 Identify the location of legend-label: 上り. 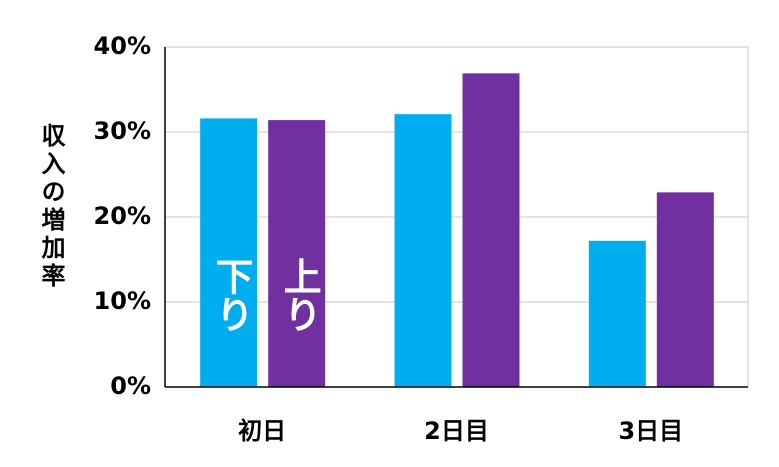
(299, 295).